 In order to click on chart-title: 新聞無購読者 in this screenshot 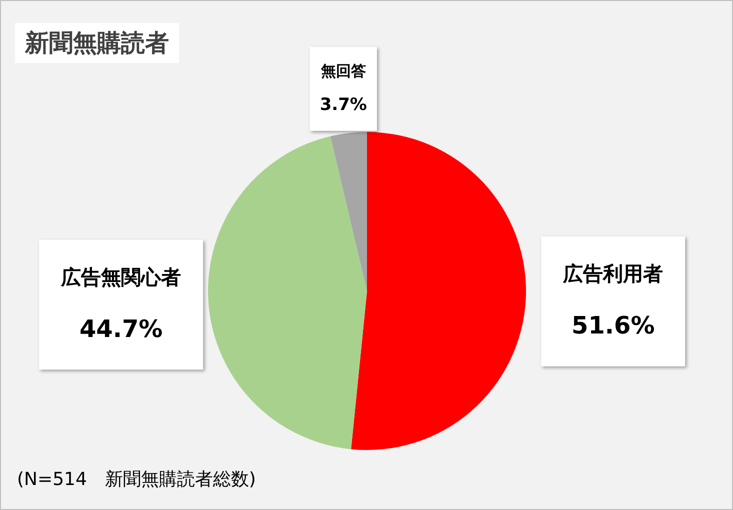, I will do `click(97, 43)`.